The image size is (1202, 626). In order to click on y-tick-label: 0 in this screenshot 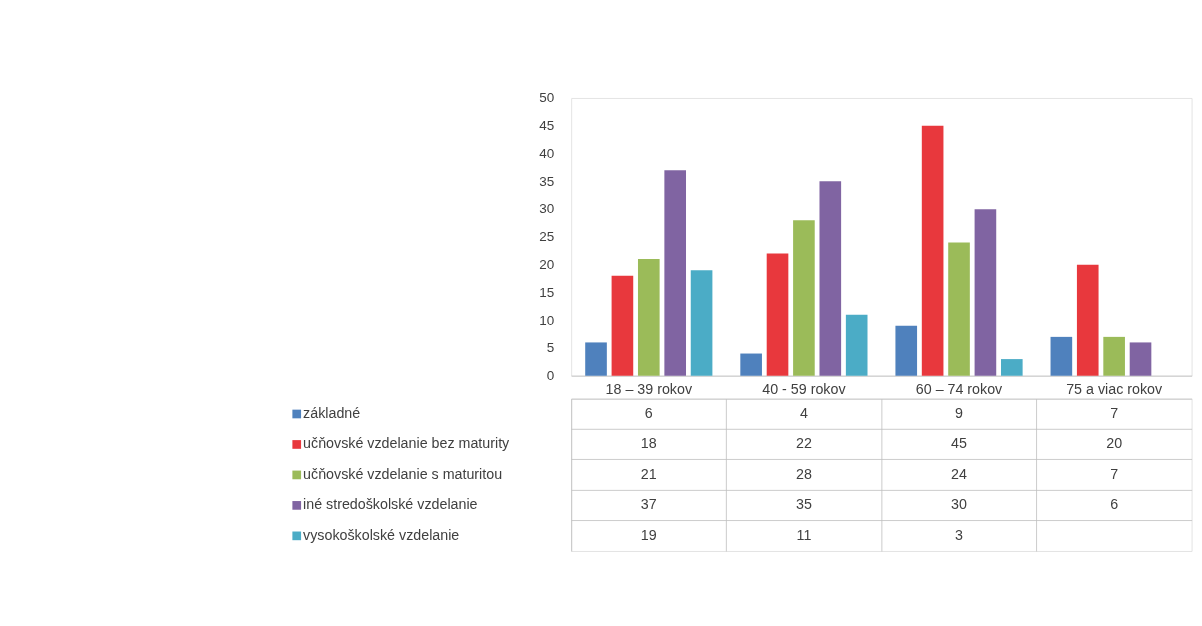, I will do `click(550, 376)`.